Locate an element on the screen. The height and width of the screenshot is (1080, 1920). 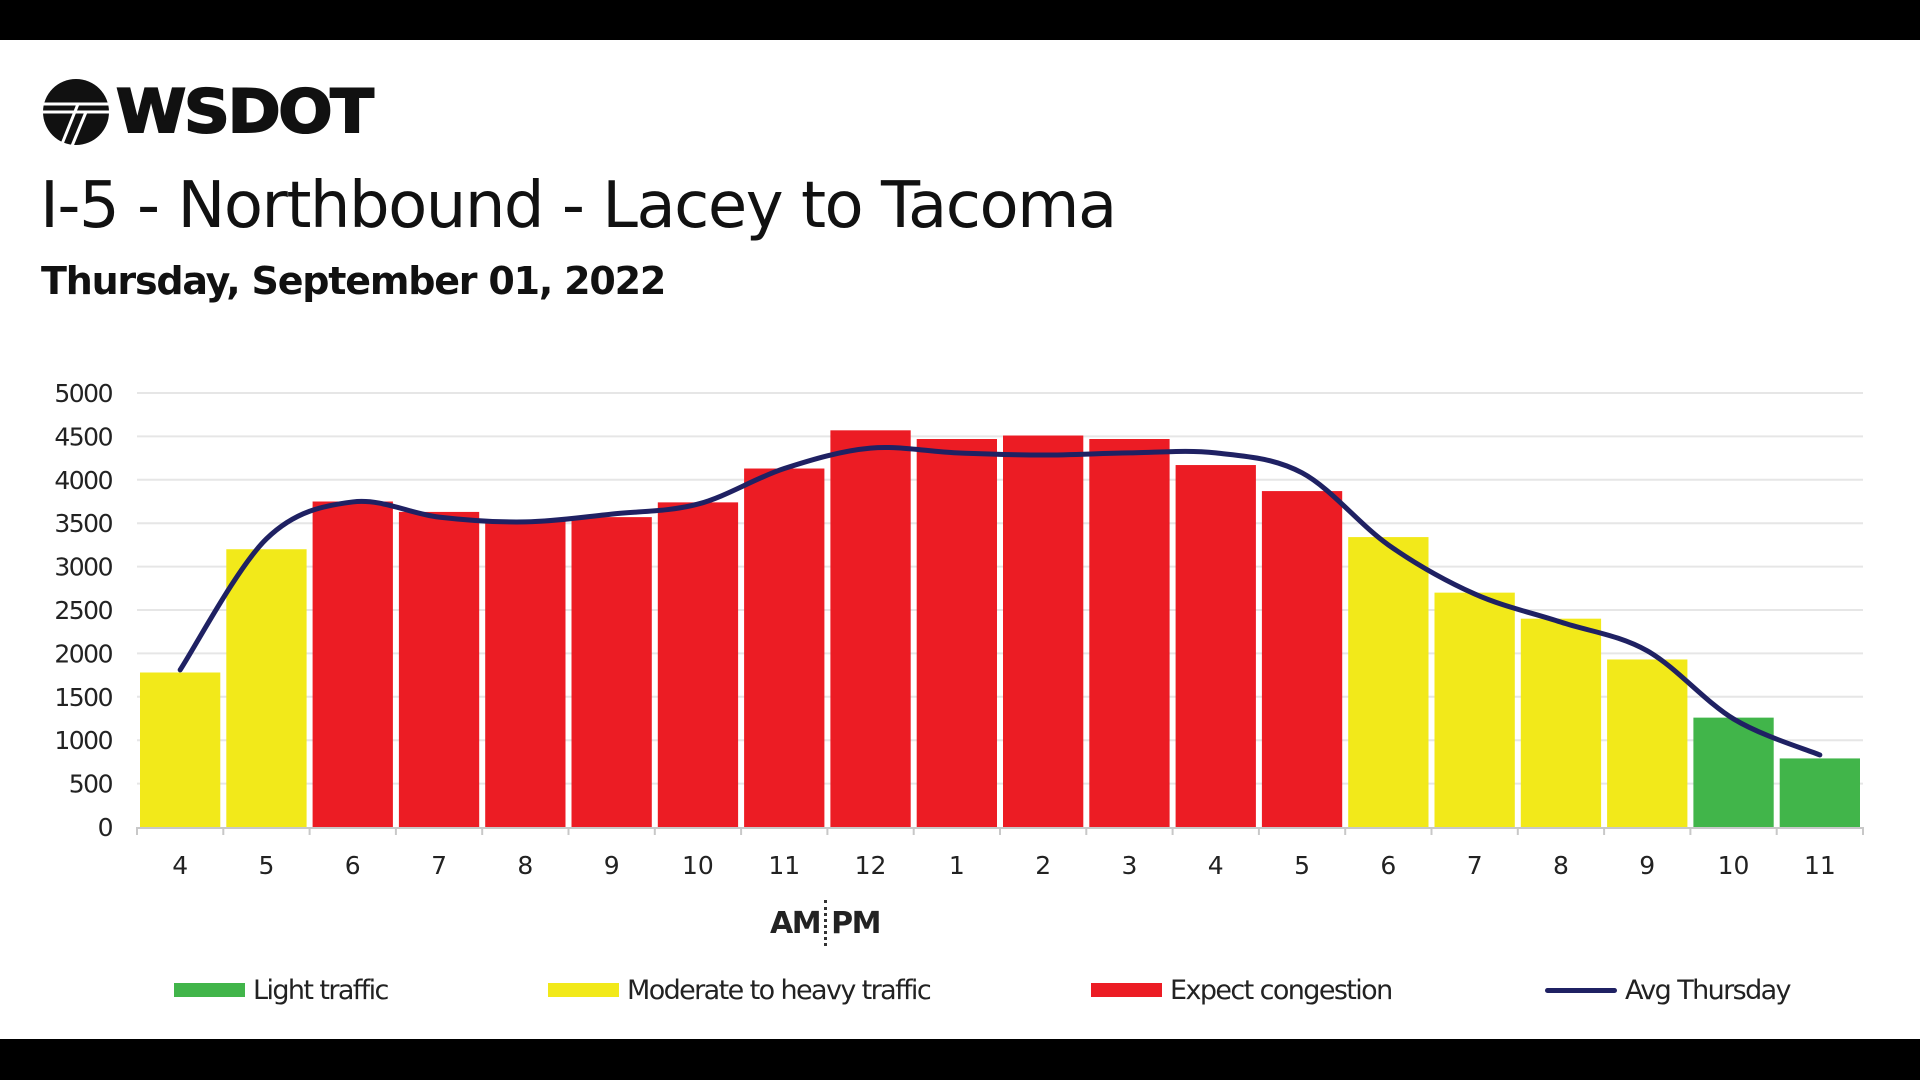
legend-label: Light traffic is located at coordinates (321, 990).